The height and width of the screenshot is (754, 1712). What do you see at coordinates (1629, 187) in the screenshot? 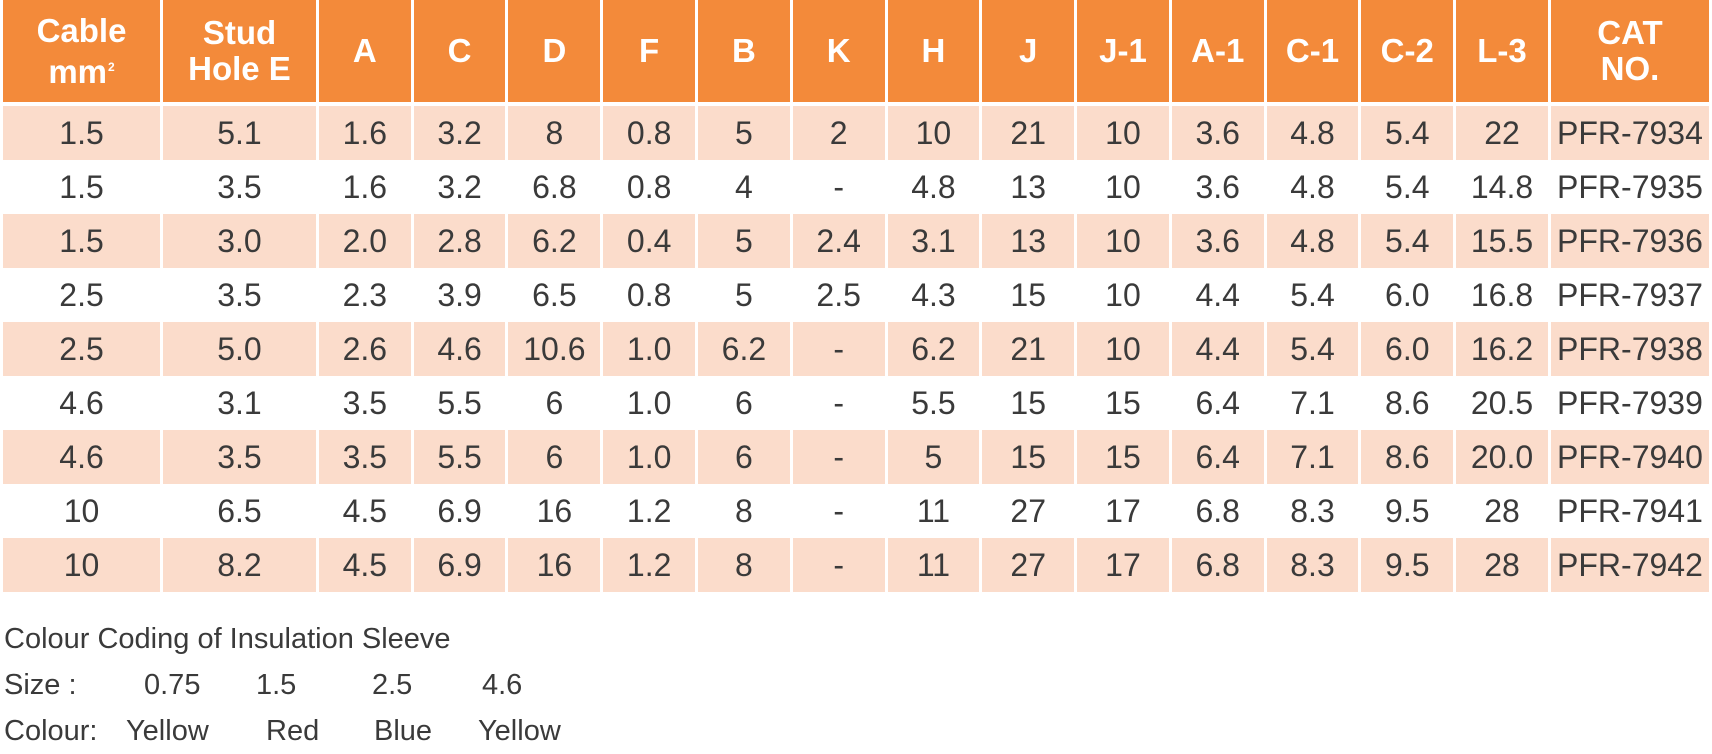
I see `cell-cat-no: PFR-7935` at bounding box center [1629, 187].